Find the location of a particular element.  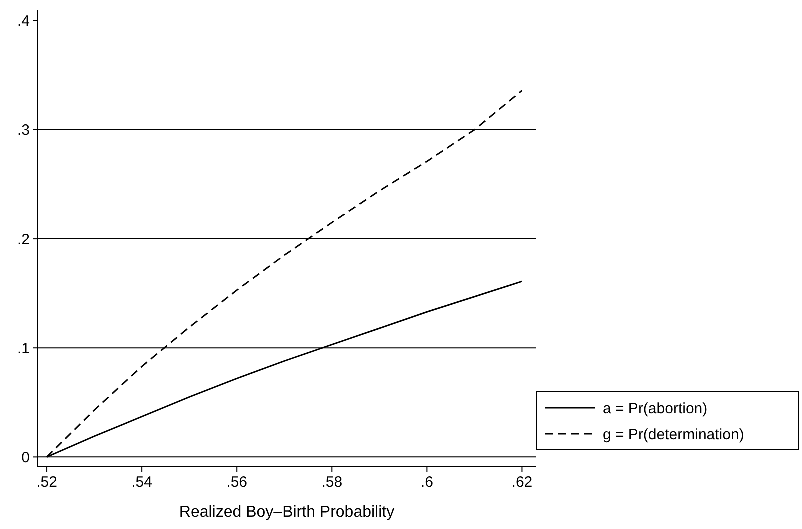

legend-label: g = Pr(determination) is located at coordinates (673, 435).